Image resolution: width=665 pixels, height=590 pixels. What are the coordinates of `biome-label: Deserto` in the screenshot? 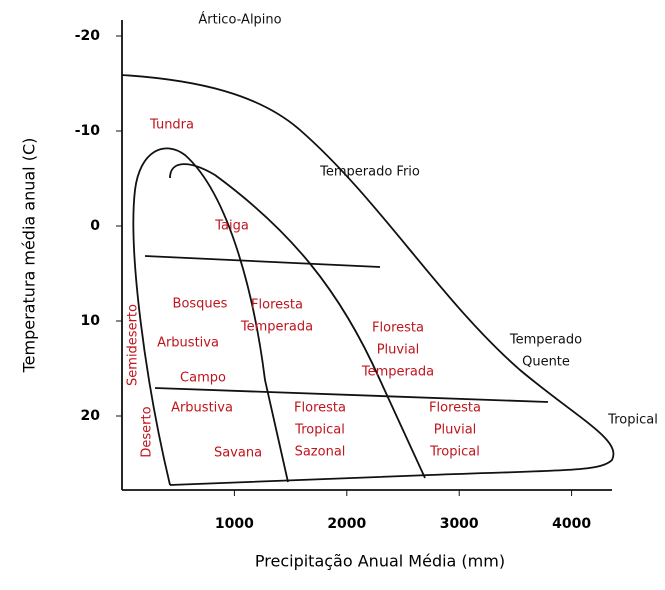 It's located at (147, 431).